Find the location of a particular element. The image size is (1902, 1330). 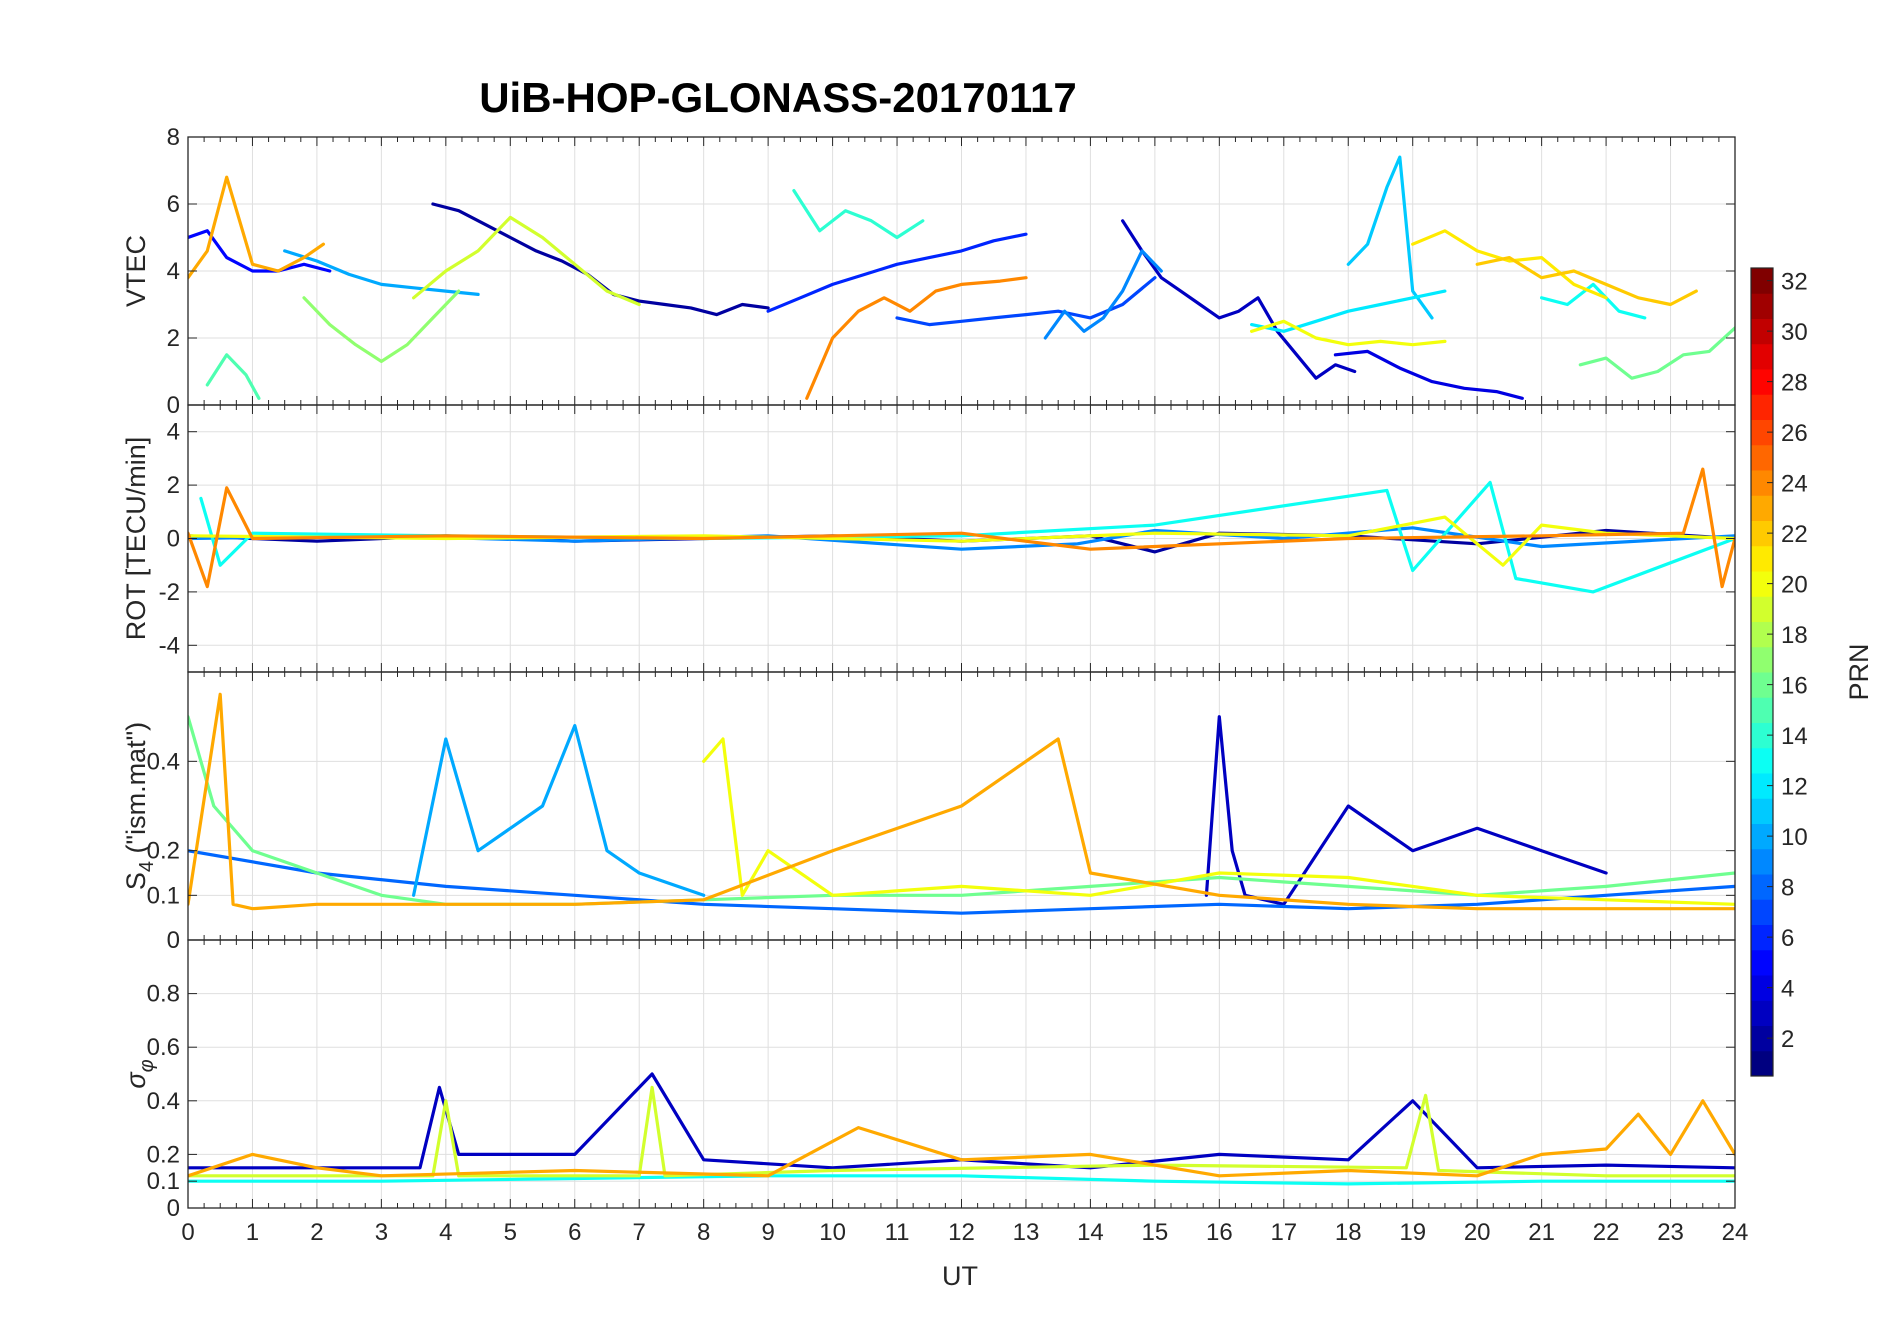

x-tick-label: 22 is located at coordinates (1606, 1232).